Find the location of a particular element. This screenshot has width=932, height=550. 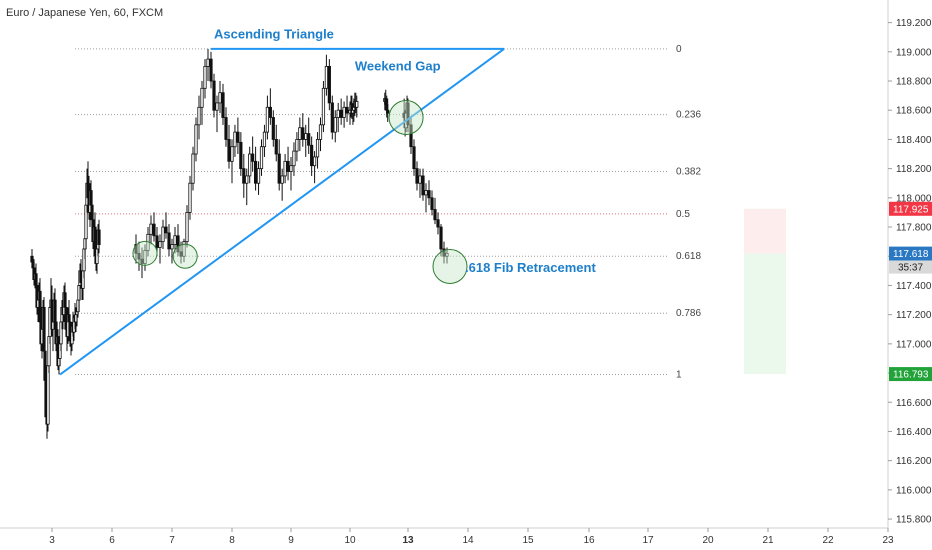

y-tick-label: 115.800 is located at coordinates (914, 520).